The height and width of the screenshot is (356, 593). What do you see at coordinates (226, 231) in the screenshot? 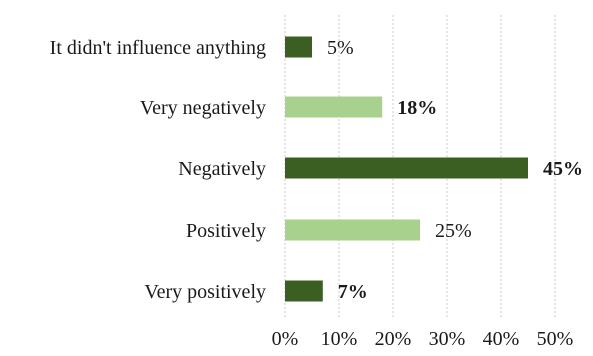
I see `category-label-3: Positively` at bounding box center [226, 231].